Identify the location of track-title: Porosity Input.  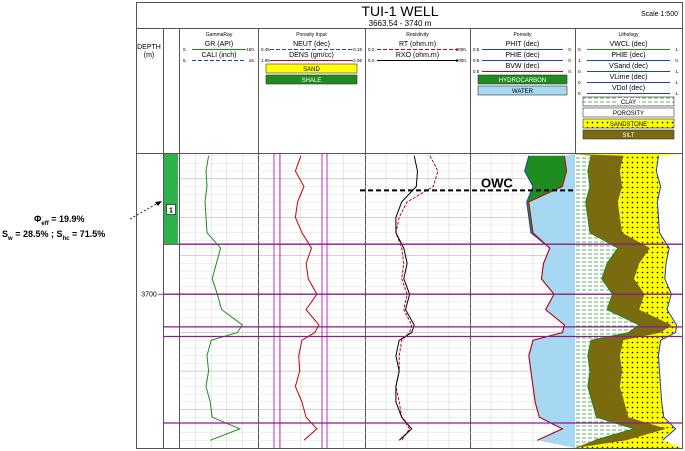
(311, 35).